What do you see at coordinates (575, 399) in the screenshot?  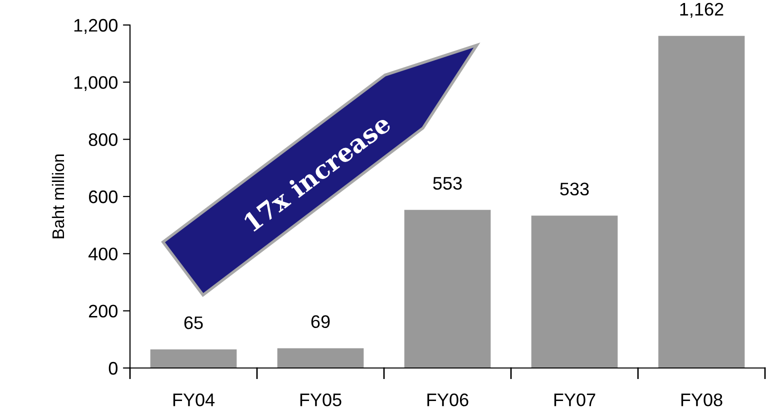 I see `x-tick-label: FY07` at bounding box center [575, 399].